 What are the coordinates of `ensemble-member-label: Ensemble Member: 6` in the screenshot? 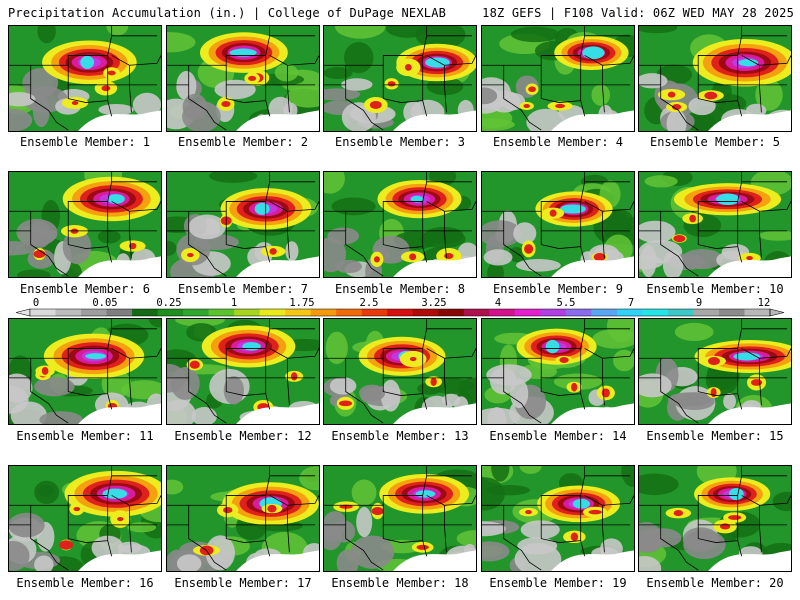 It's located at (85, 289).